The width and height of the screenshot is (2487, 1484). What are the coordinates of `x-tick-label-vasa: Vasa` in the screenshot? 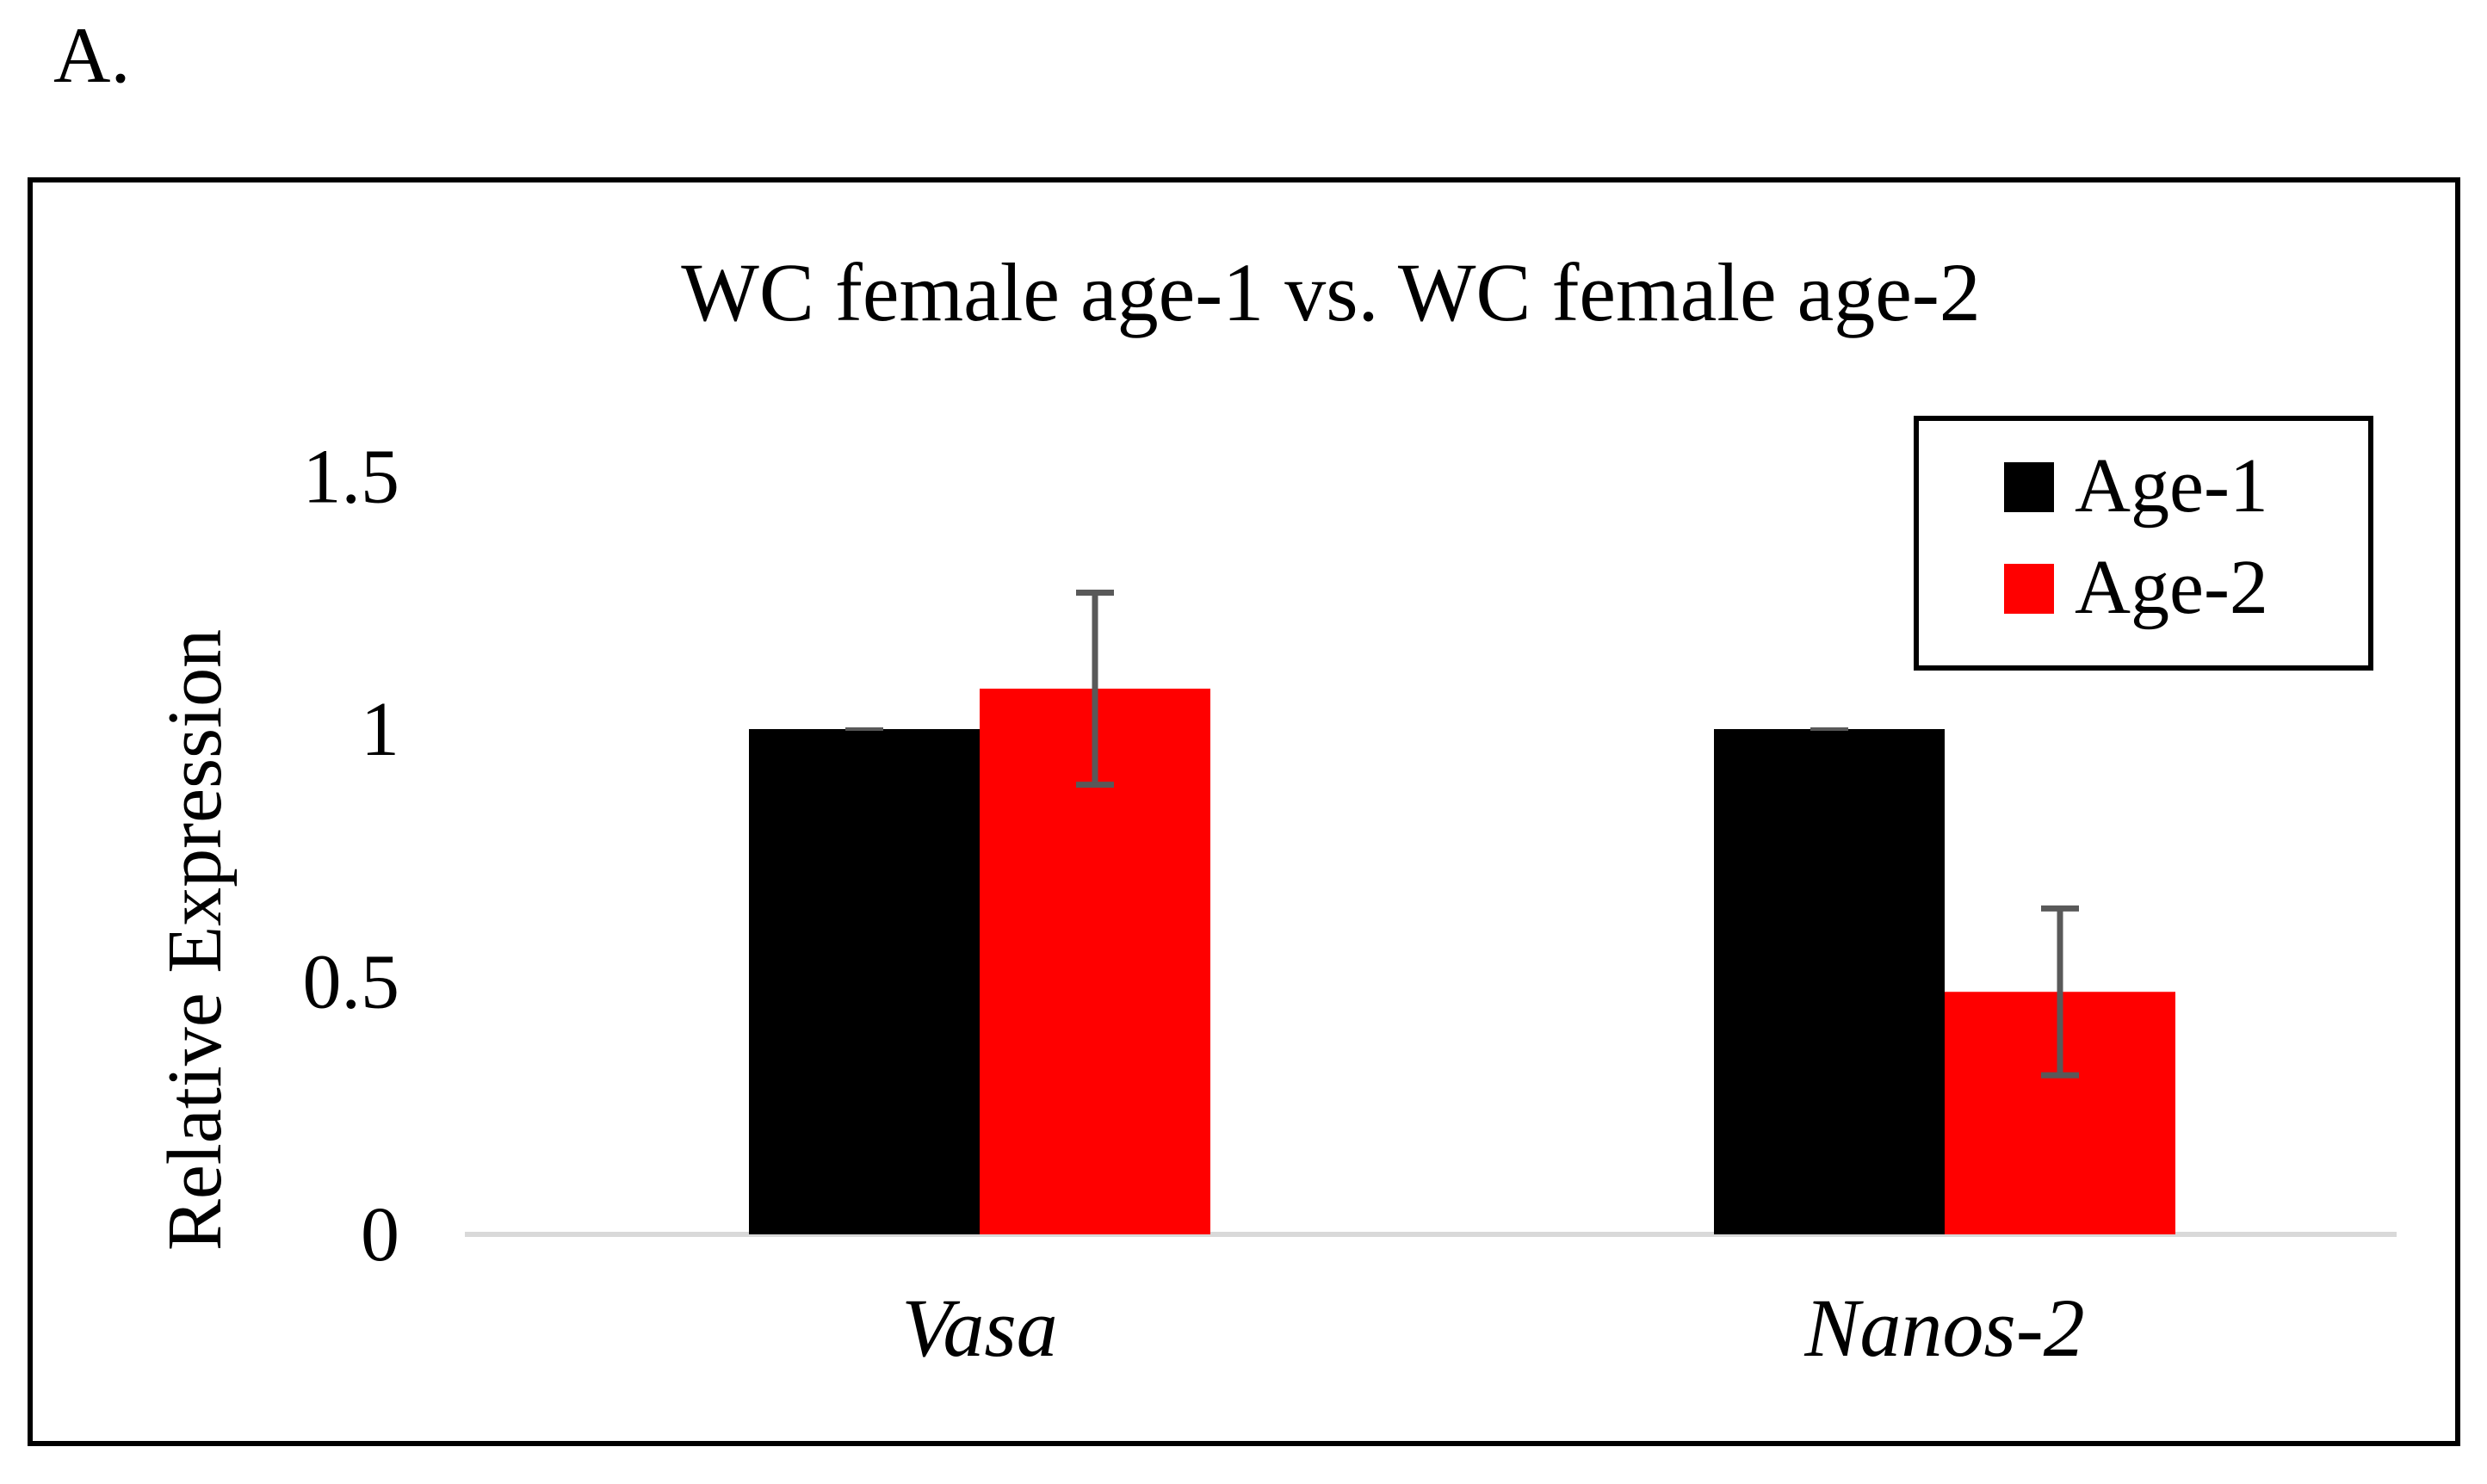 It's located at (979, 1328).